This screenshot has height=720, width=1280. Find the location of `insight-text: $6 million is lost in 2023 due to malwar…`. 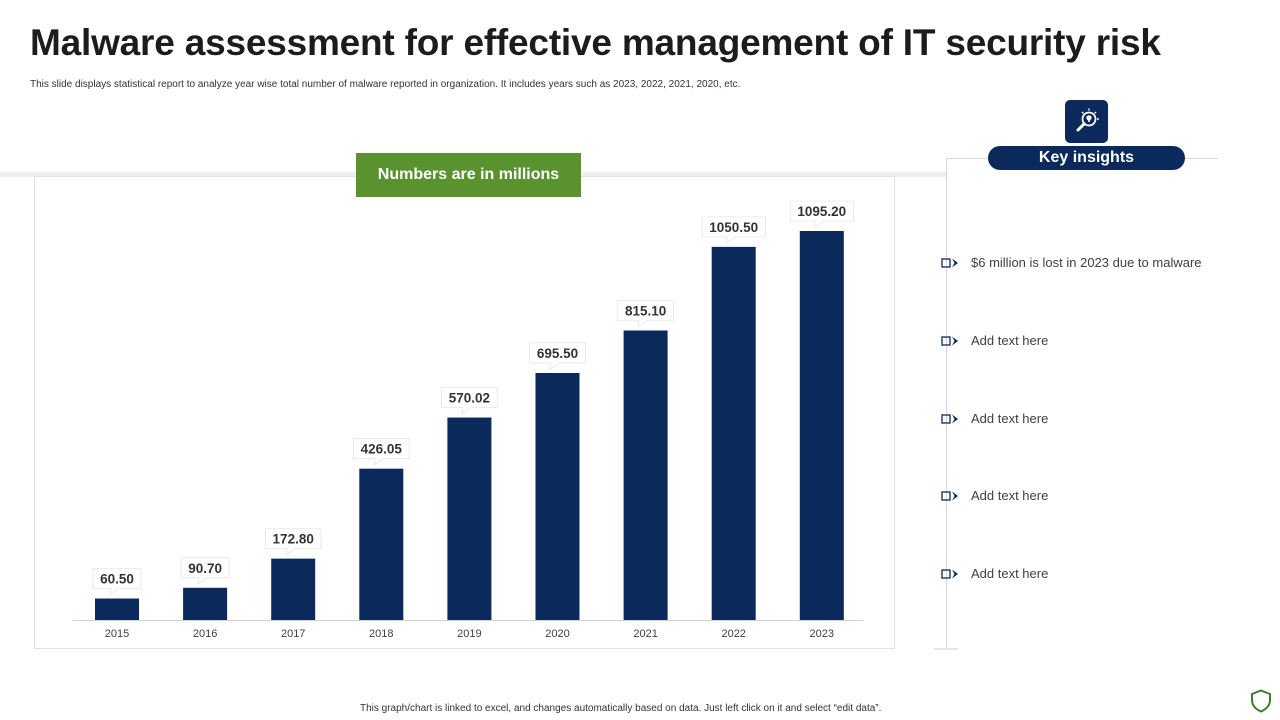

insight-text: $6 million is lost in 2023 due to malwar… is located at coordinates (1086, 262).